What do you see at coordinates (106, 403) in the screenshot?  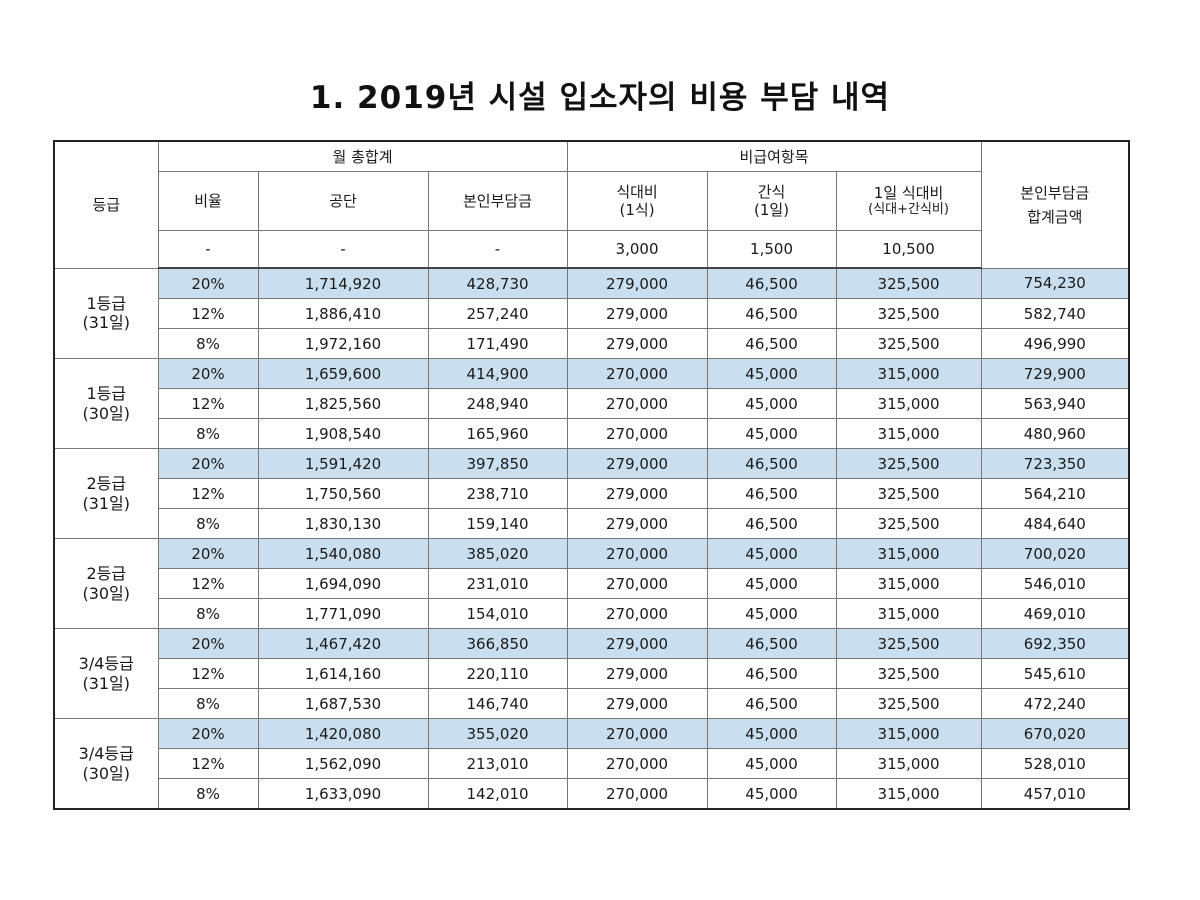 I see `grade-cell: 1등급 (30일)` at bounding box center [106, 403].